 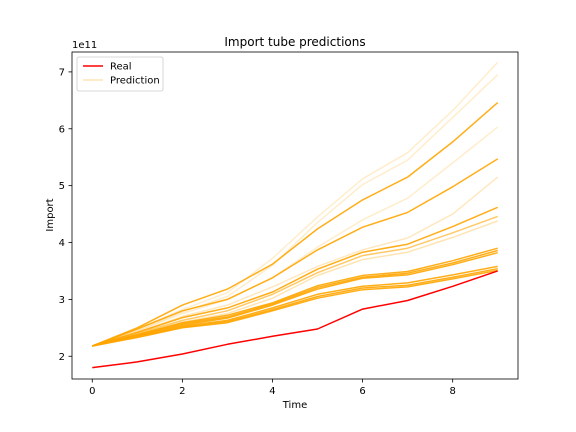 What do you see at coordinates (294, 405) in the screenshot?
I see `x-axis-title: Time` at bounding box center [294, 405].